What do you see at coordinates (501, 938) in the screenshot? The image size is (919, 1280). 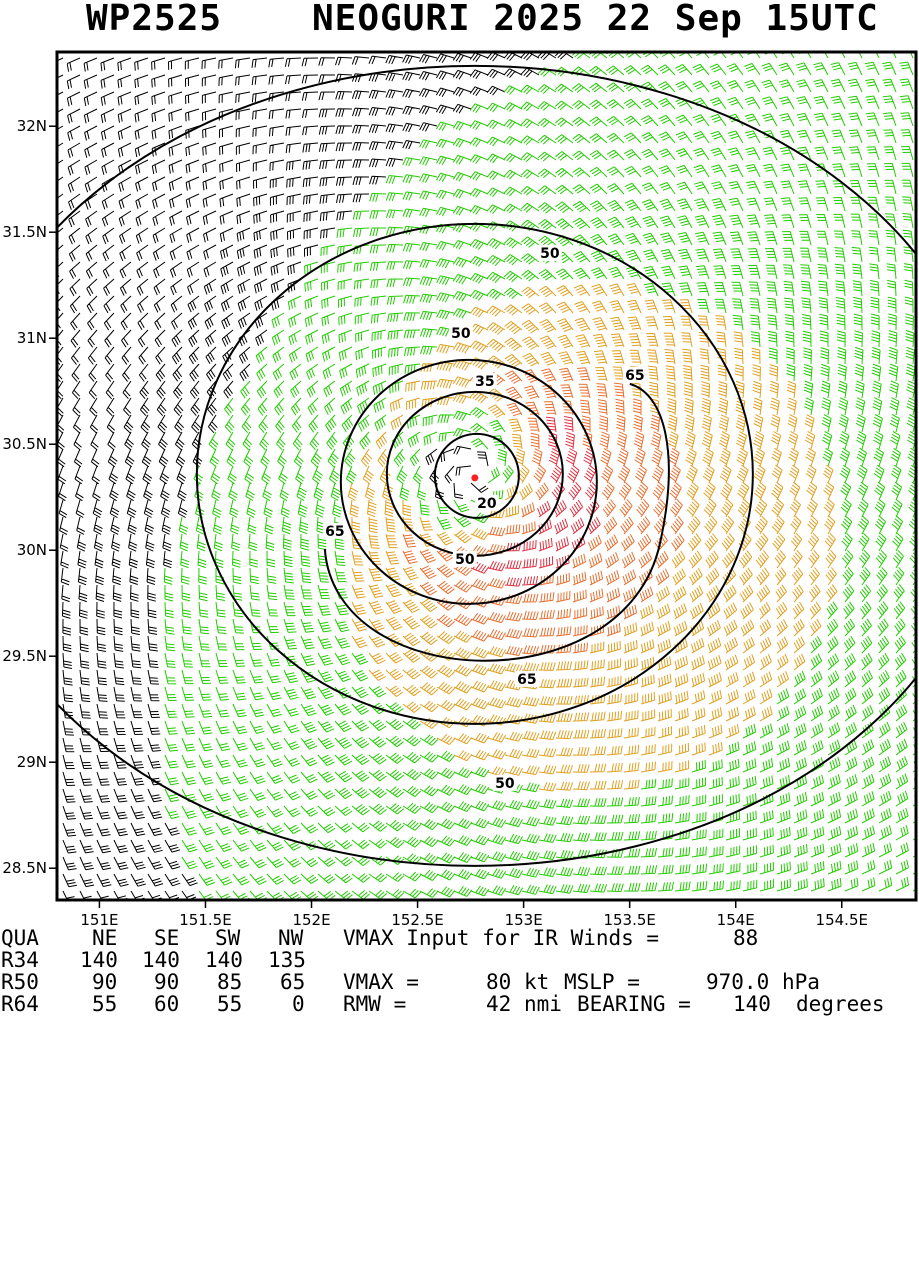 I see `vmax-input-label: VMAX Input for IR Winds =` at bounding box center [501, 938].